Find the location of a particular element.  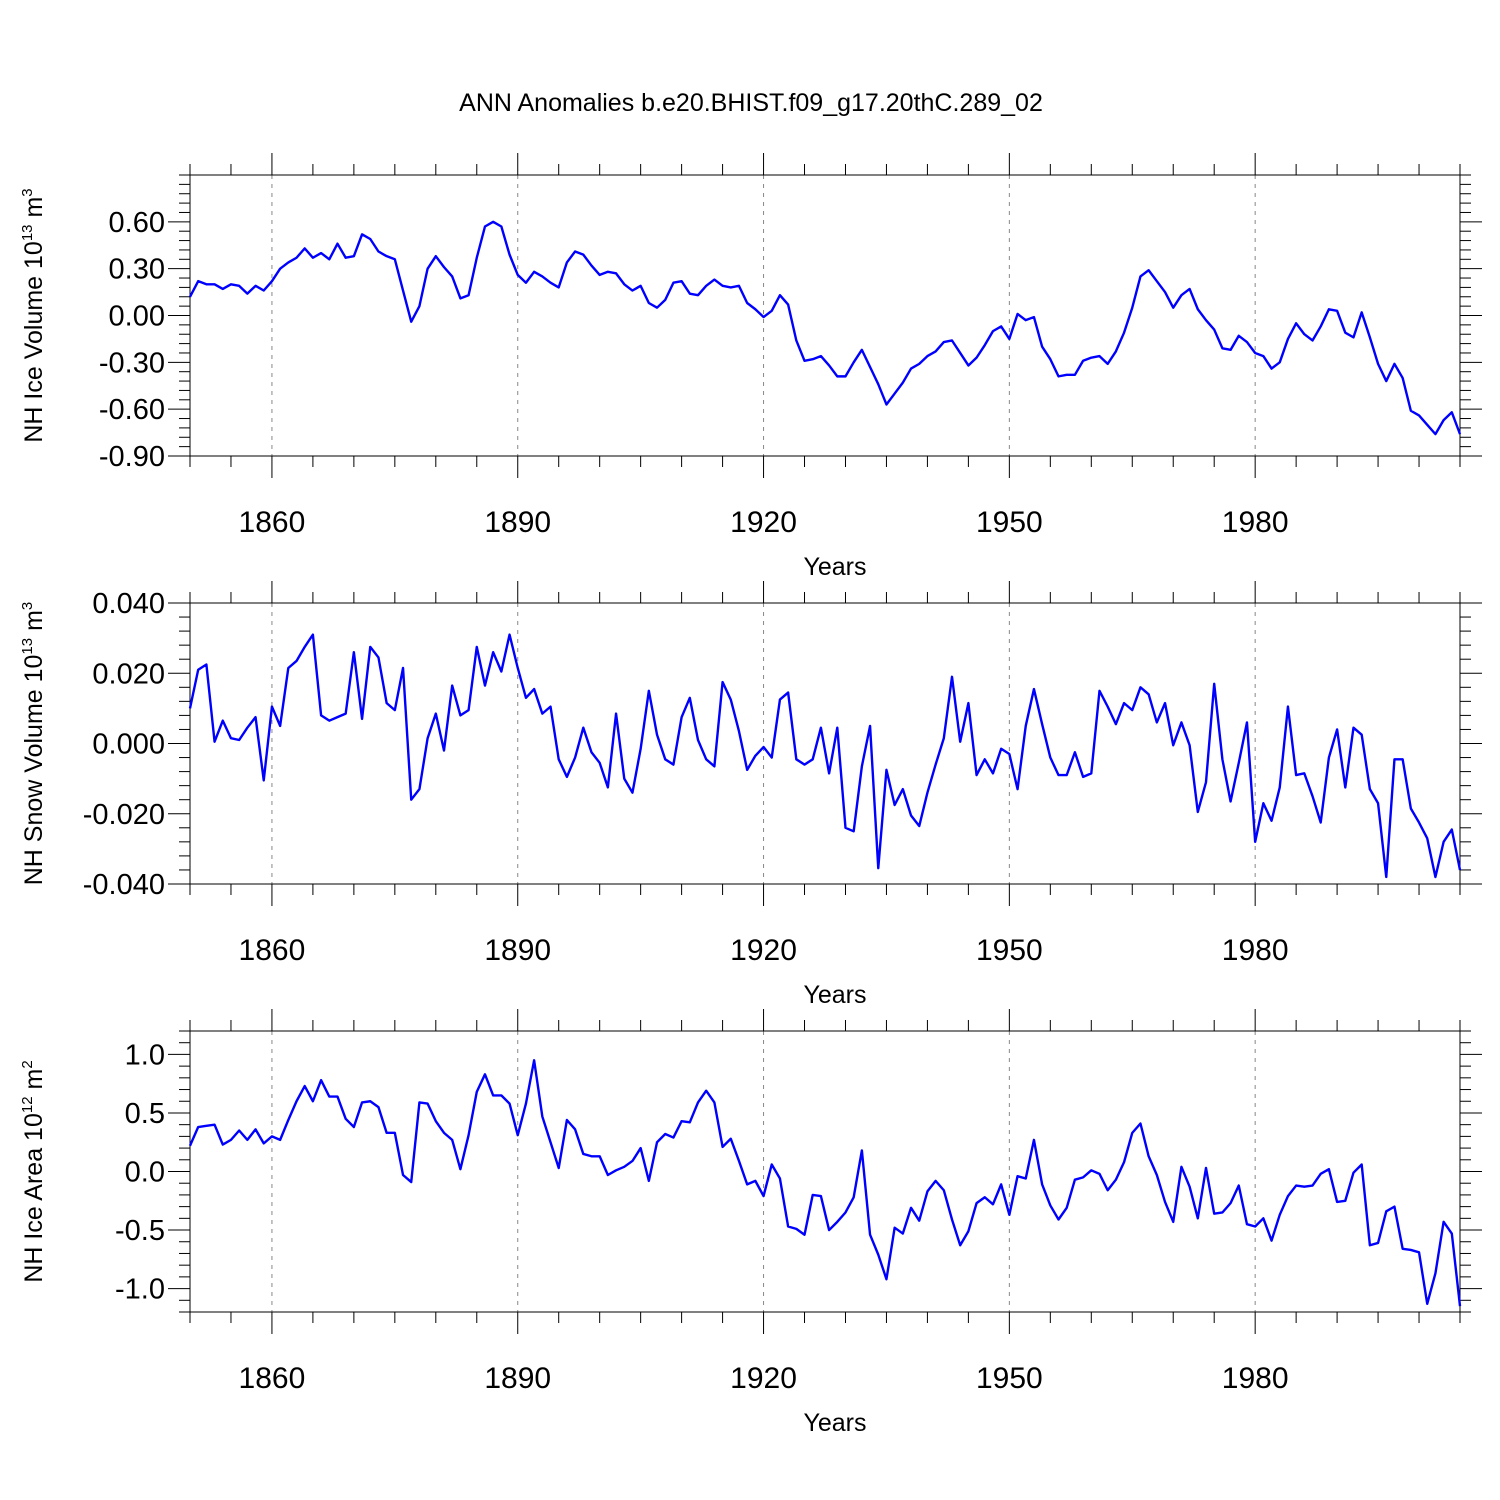

y-tick-label: 0.60 is located at coordinates (137, 223).